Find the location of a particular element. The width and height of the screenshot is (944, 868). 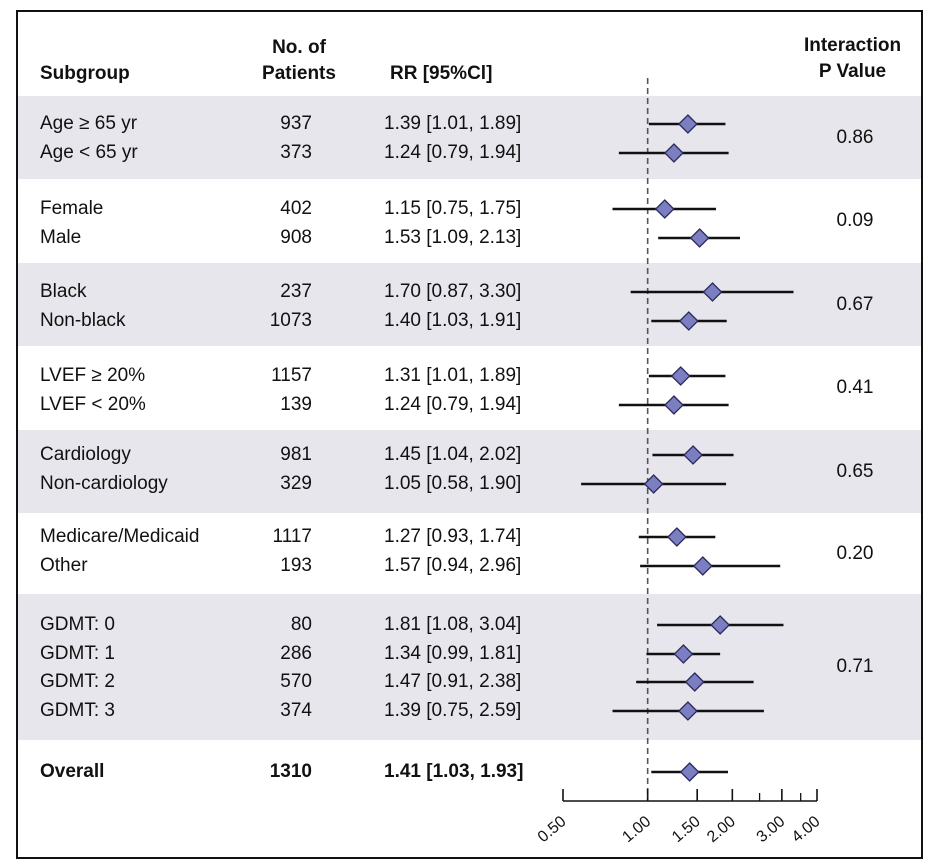

row-label: Overall is located at coordinates (72, 771).